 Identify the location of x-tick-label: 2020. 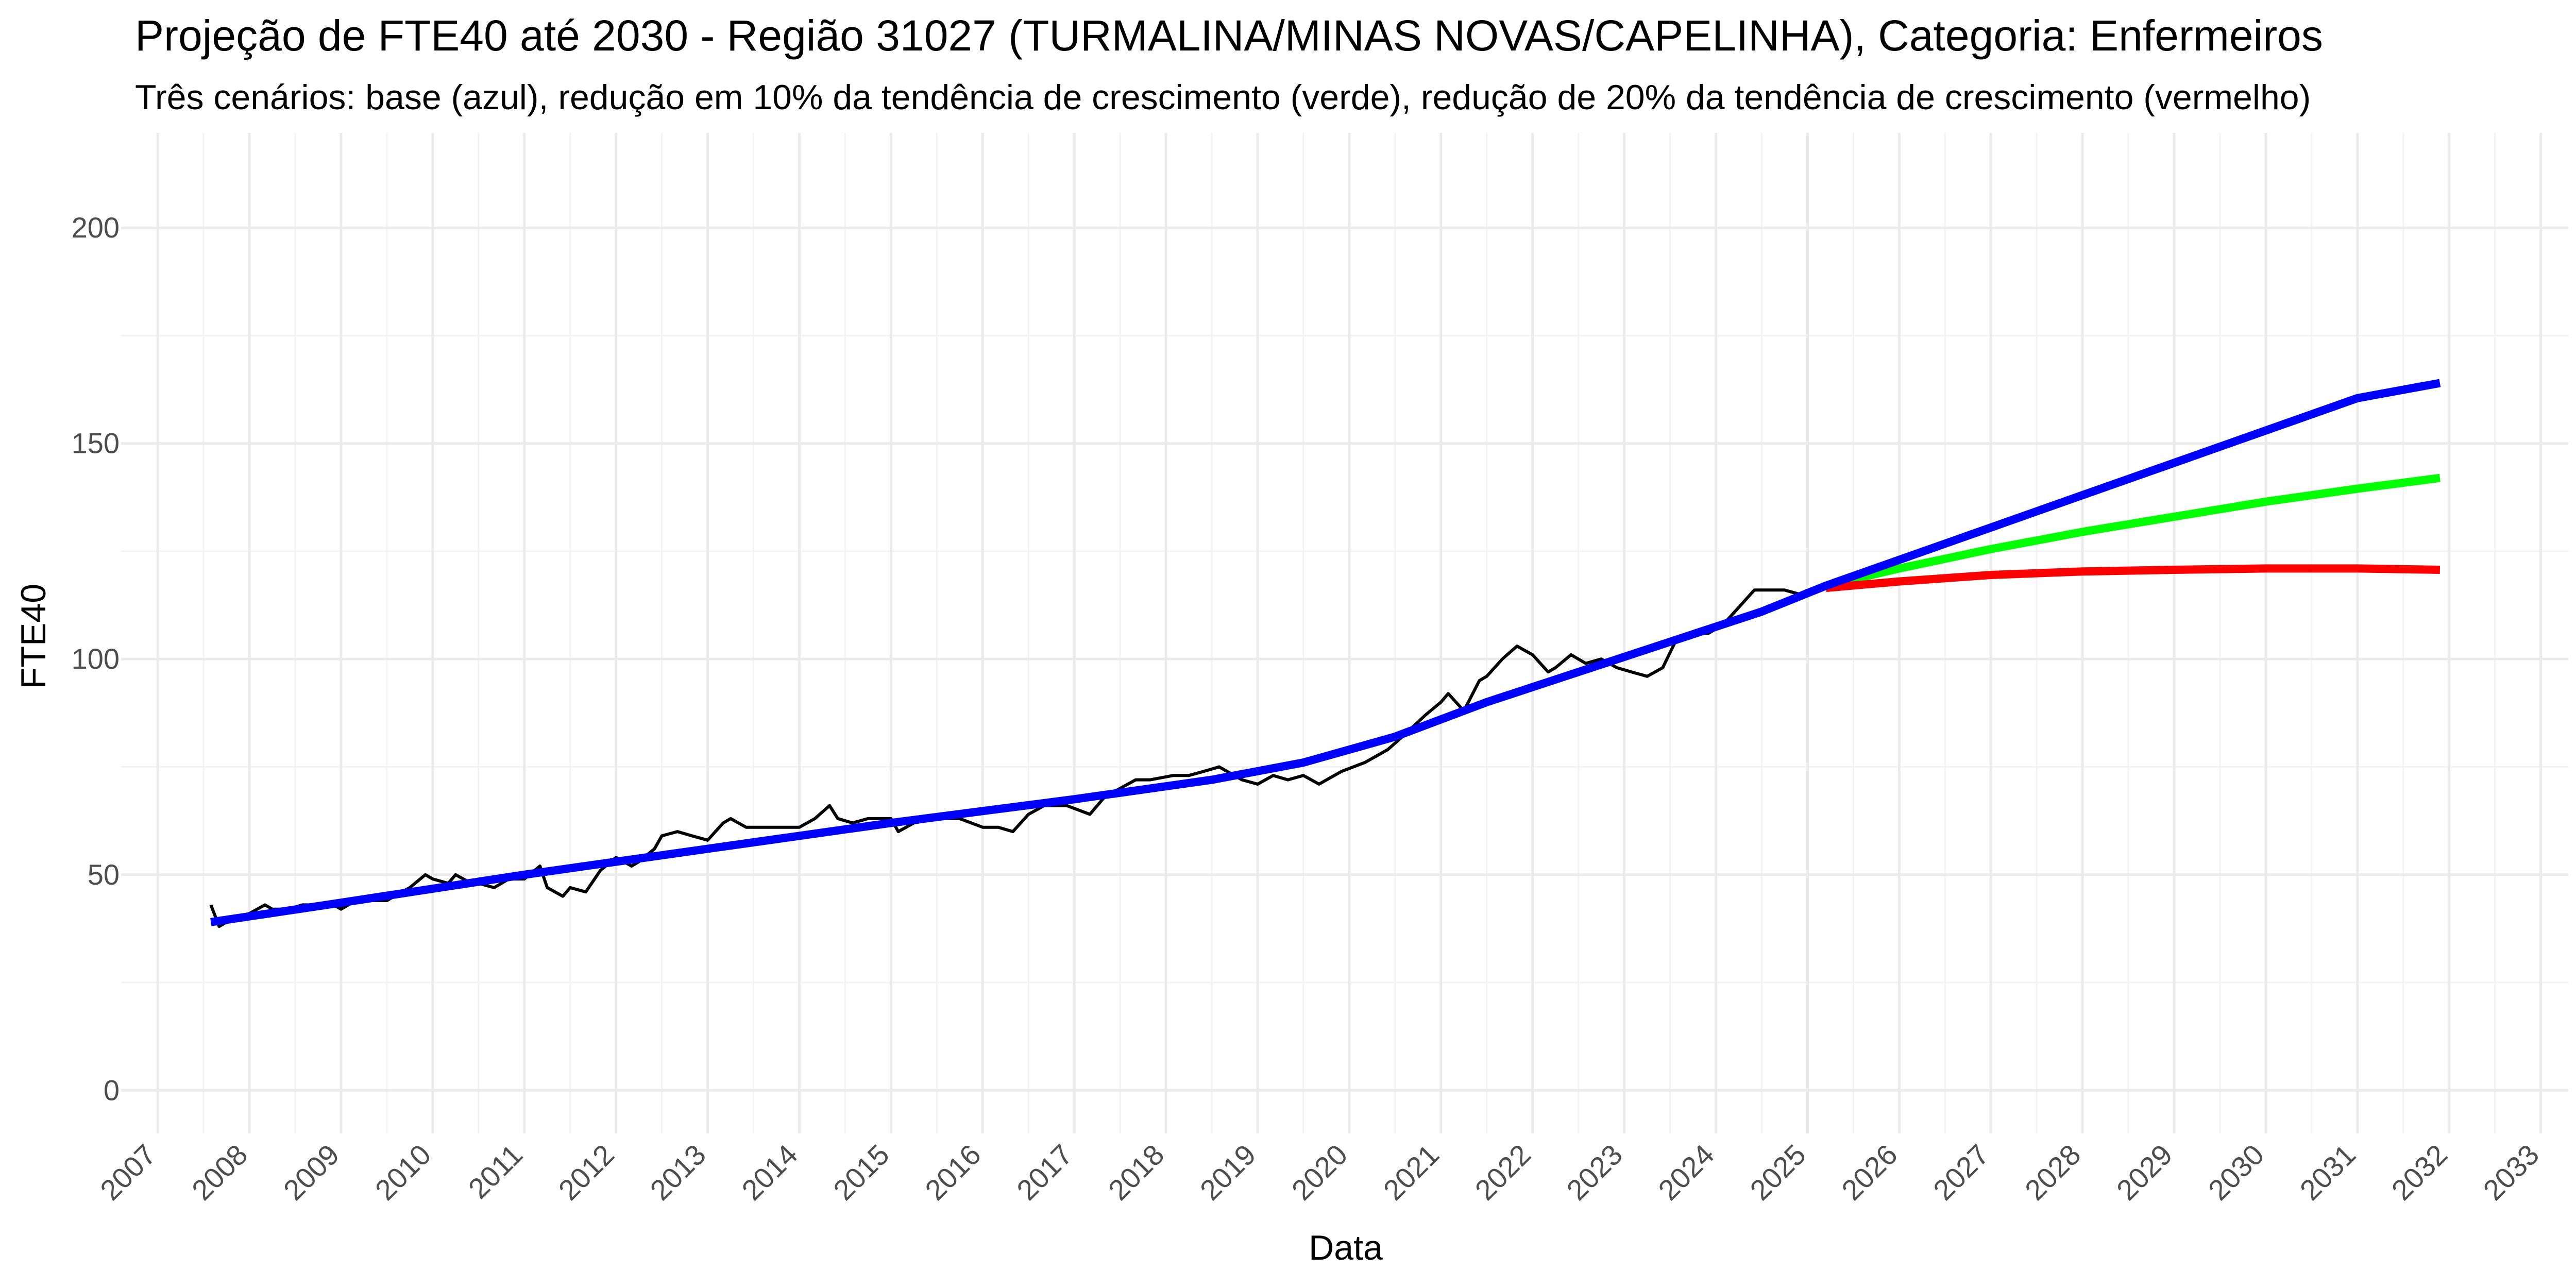
(1319, 1172).